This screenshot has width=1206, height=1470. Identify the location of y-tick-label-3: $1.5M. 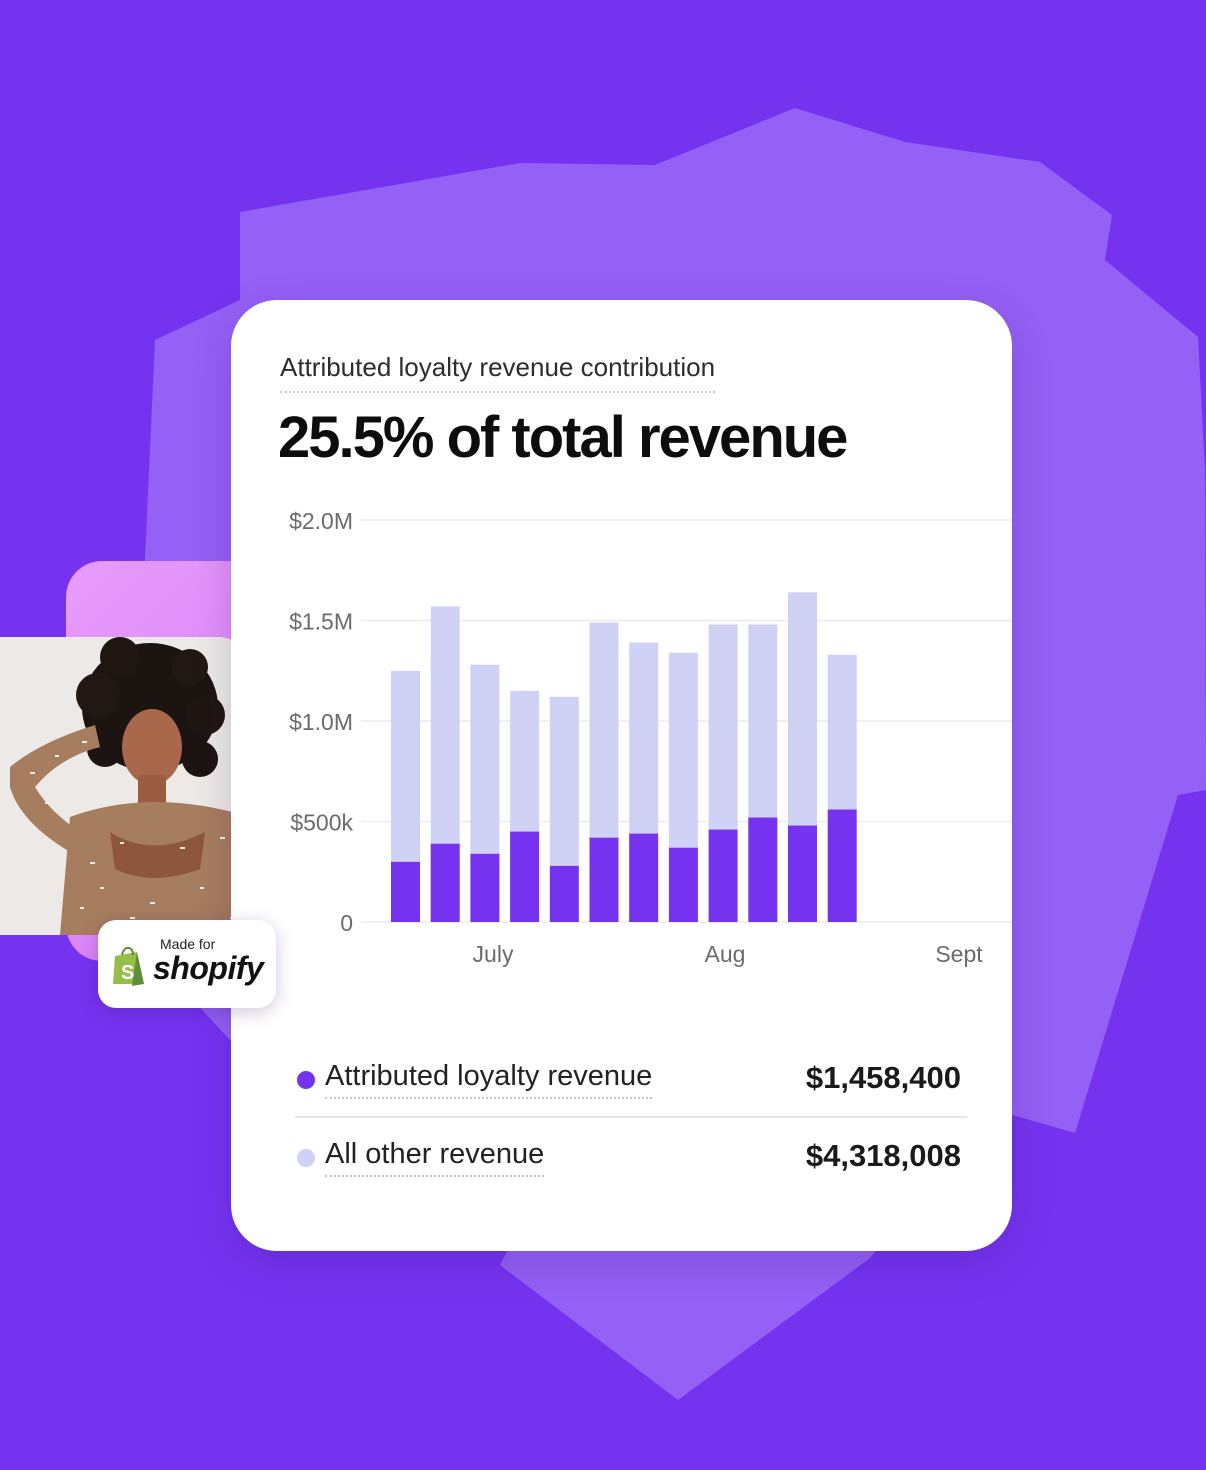
(321, 622).